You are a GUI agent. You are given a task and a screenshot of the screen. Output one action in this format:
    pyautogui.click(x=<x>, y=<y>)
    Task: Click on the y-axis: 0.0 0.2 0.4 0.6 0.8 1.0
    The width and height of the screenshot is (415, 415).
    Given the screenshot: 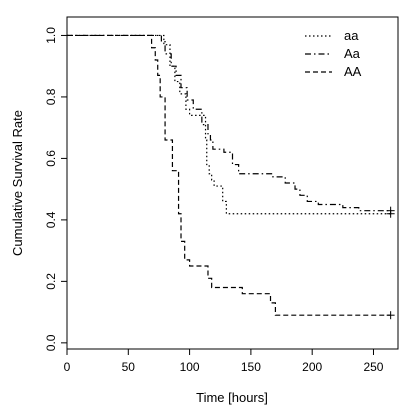 What is the action you would take?
    pyautogui.click(x=55, y=189)
    